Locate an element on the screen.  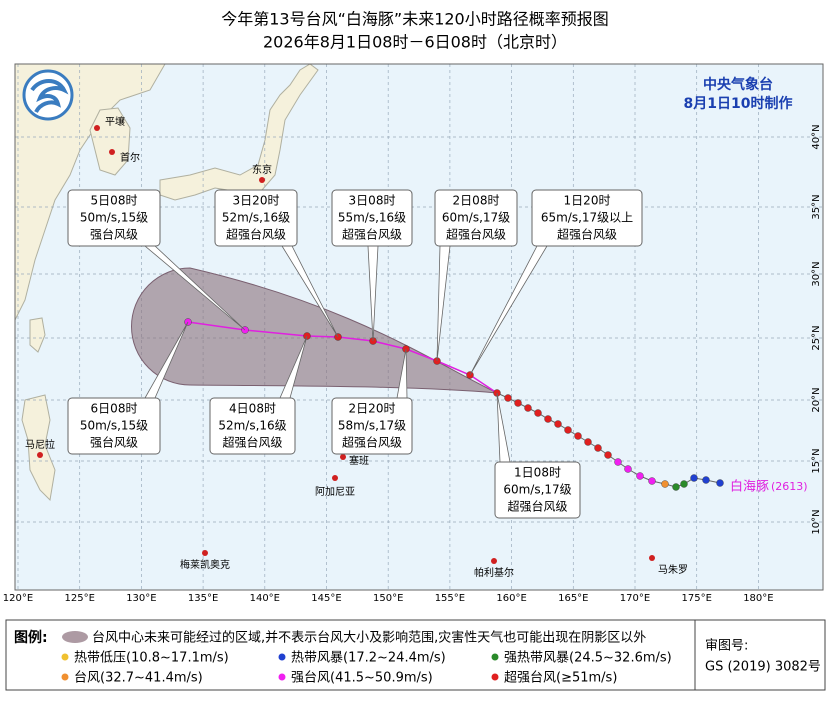
lon-label: 165°E is located at coordinates (573, 598).